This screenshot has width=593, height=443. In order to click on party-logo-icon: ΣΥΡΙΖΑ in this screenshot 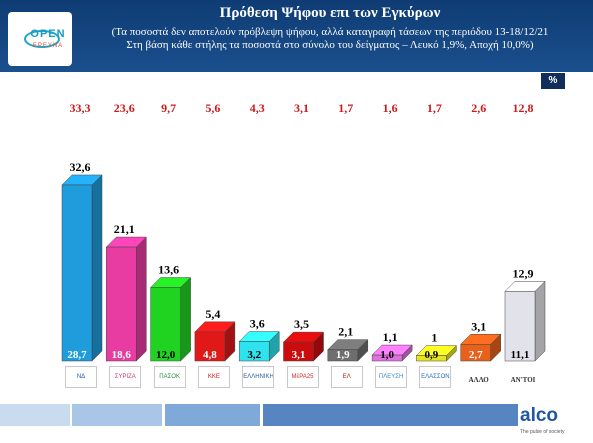, I will do `click(125, 377)`.